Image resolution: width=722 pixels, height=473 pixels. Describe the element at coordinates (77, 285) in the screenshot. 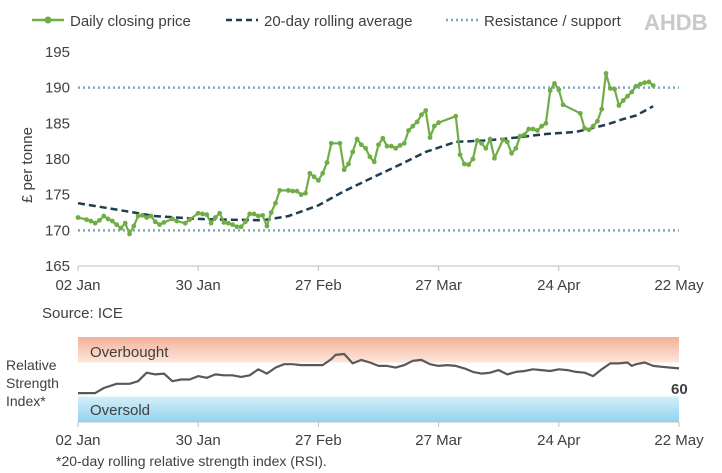

I see `x-tick-label: 02 Jan` at that location.